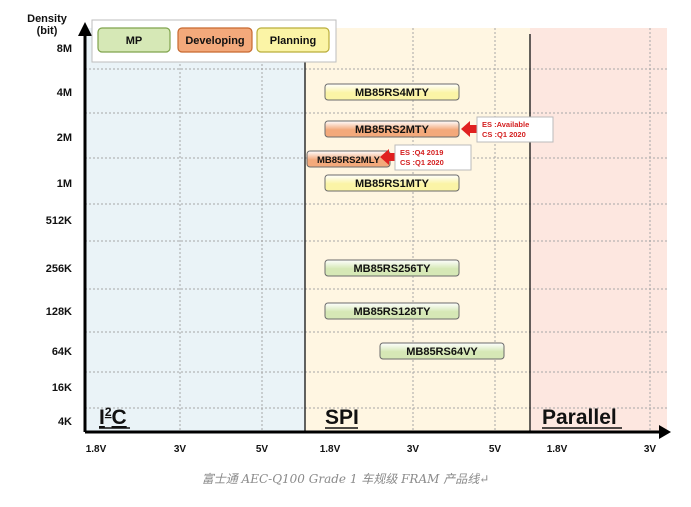 The image size is (691, 507). I want to click on legend-swatch-planning, so click(293, 40).